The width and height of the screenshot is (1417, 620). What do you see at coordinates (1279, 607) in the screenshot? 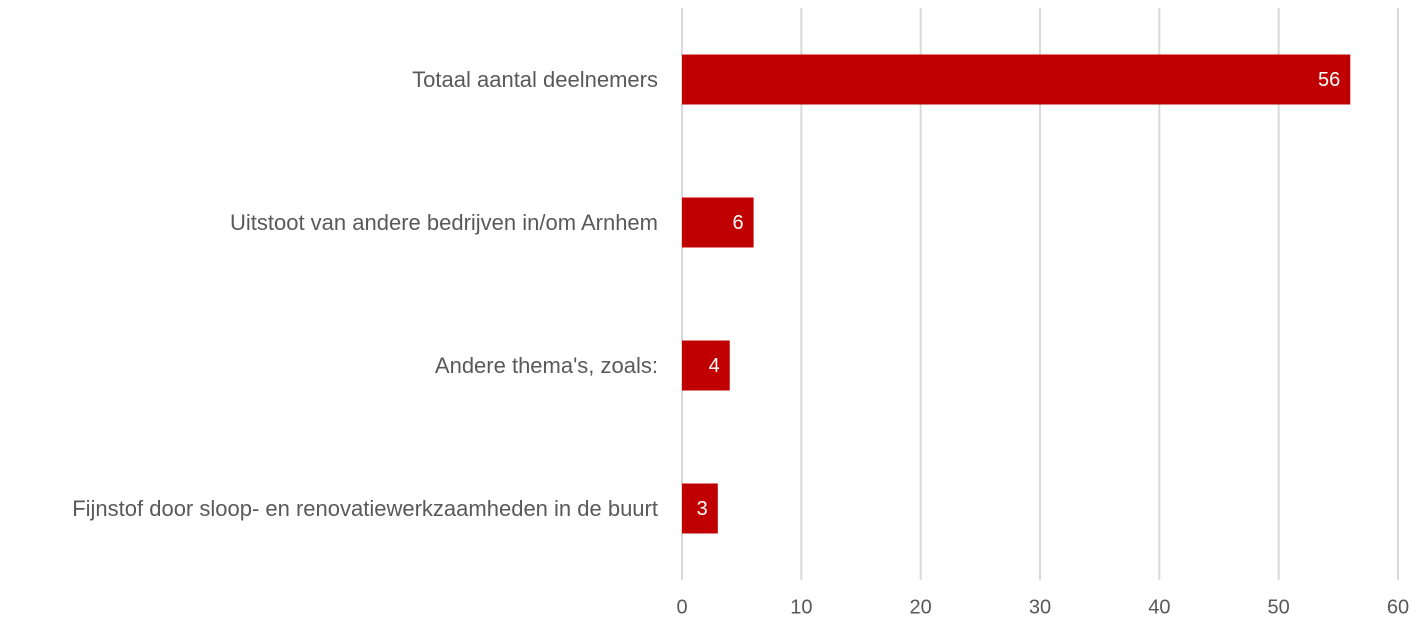
I see `x-tick-label: 50` at bounding box center [1279, 607].